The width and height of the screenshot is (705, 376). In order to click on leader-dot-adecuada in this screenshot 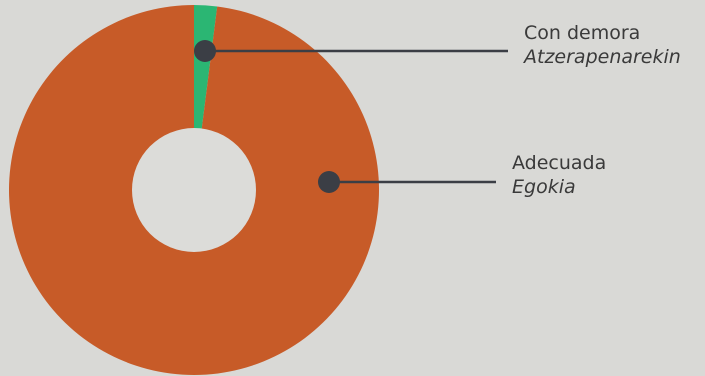, I will do `click(329, 182)`.